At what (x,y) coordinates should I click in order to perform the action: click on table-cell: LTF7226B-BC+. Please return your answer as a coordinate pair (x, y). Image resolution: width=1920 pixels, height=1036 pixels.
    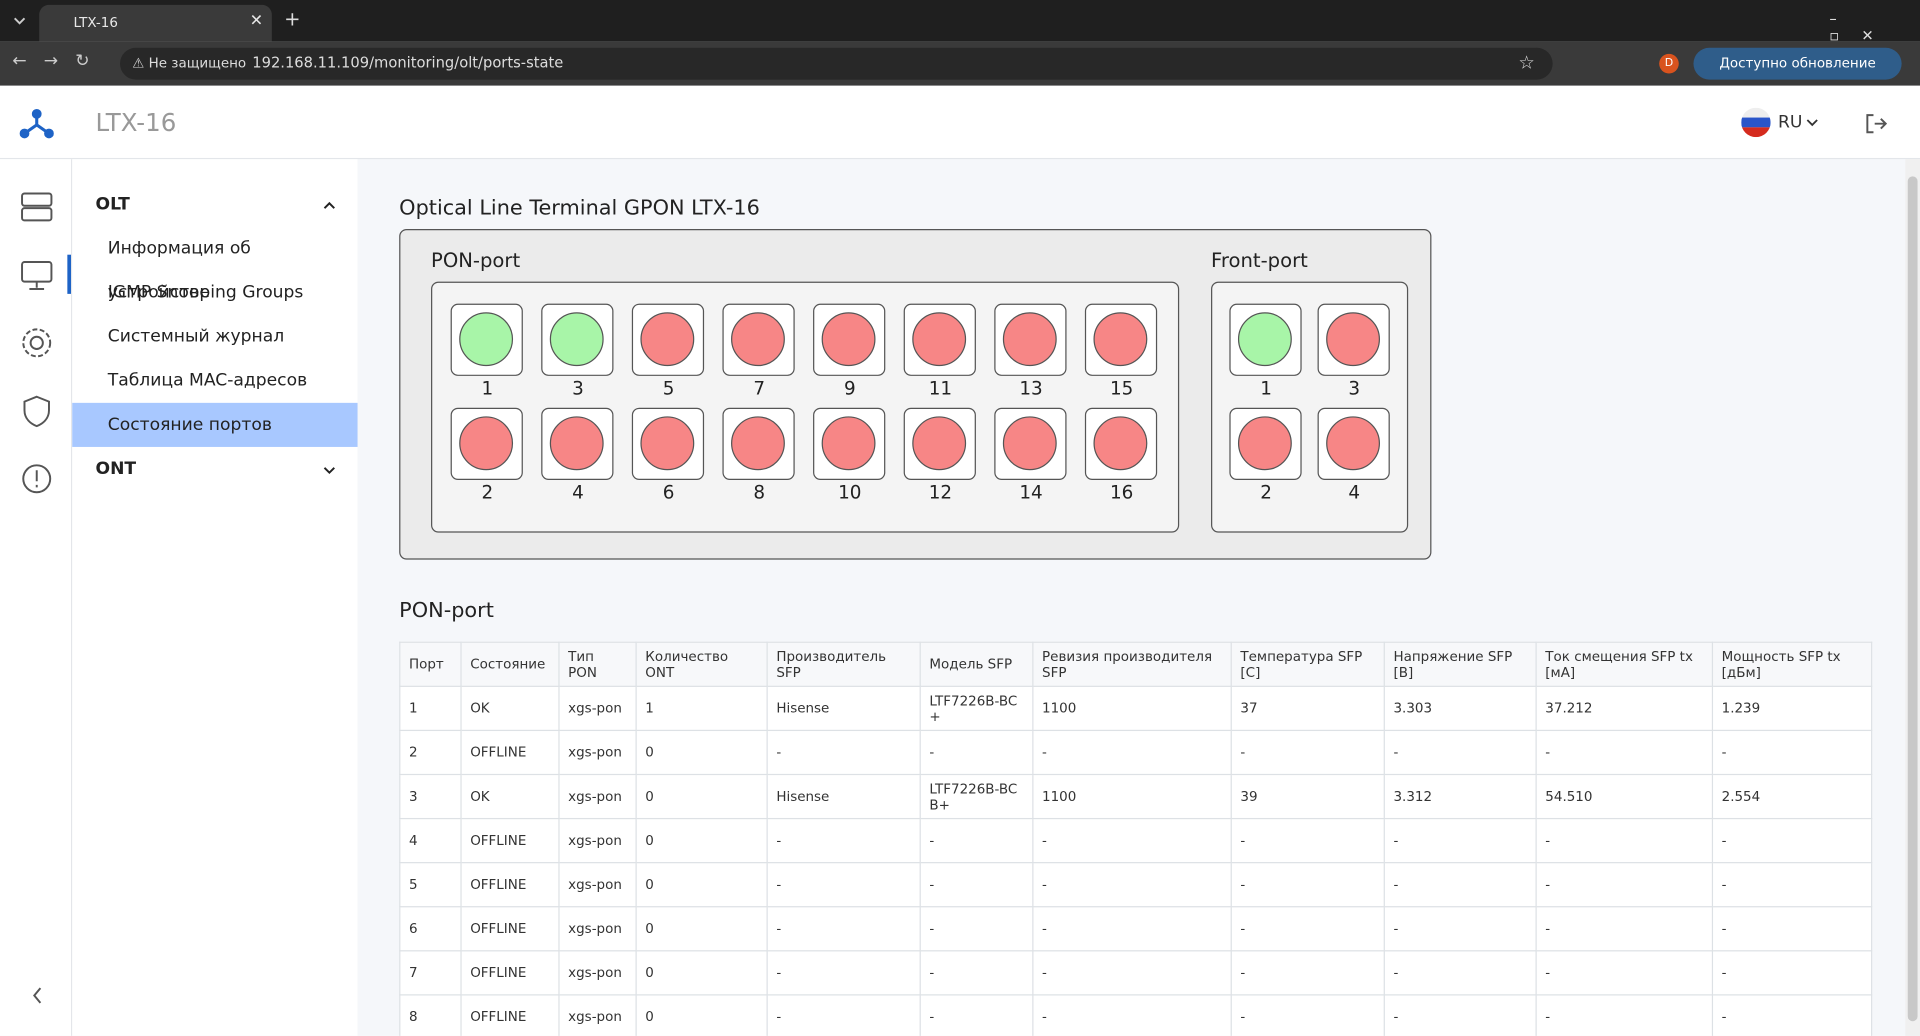
    Looking at the image, I should click on (976, 708).